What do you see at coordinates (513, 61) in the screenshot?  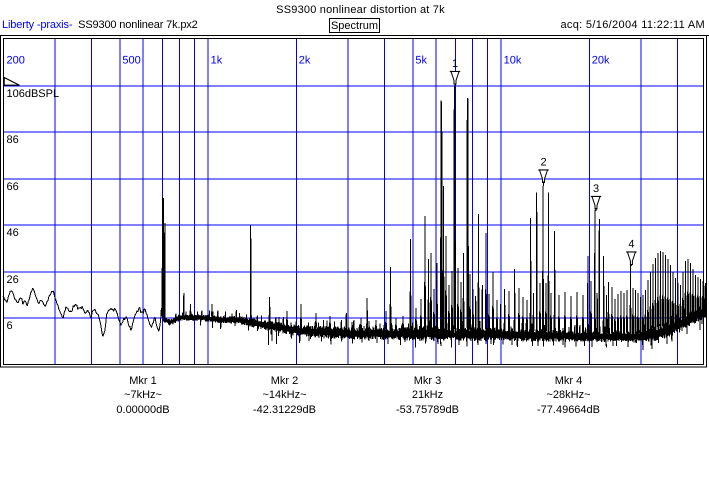 I see `svg-text: 10k` at bounding box center [513, 61].